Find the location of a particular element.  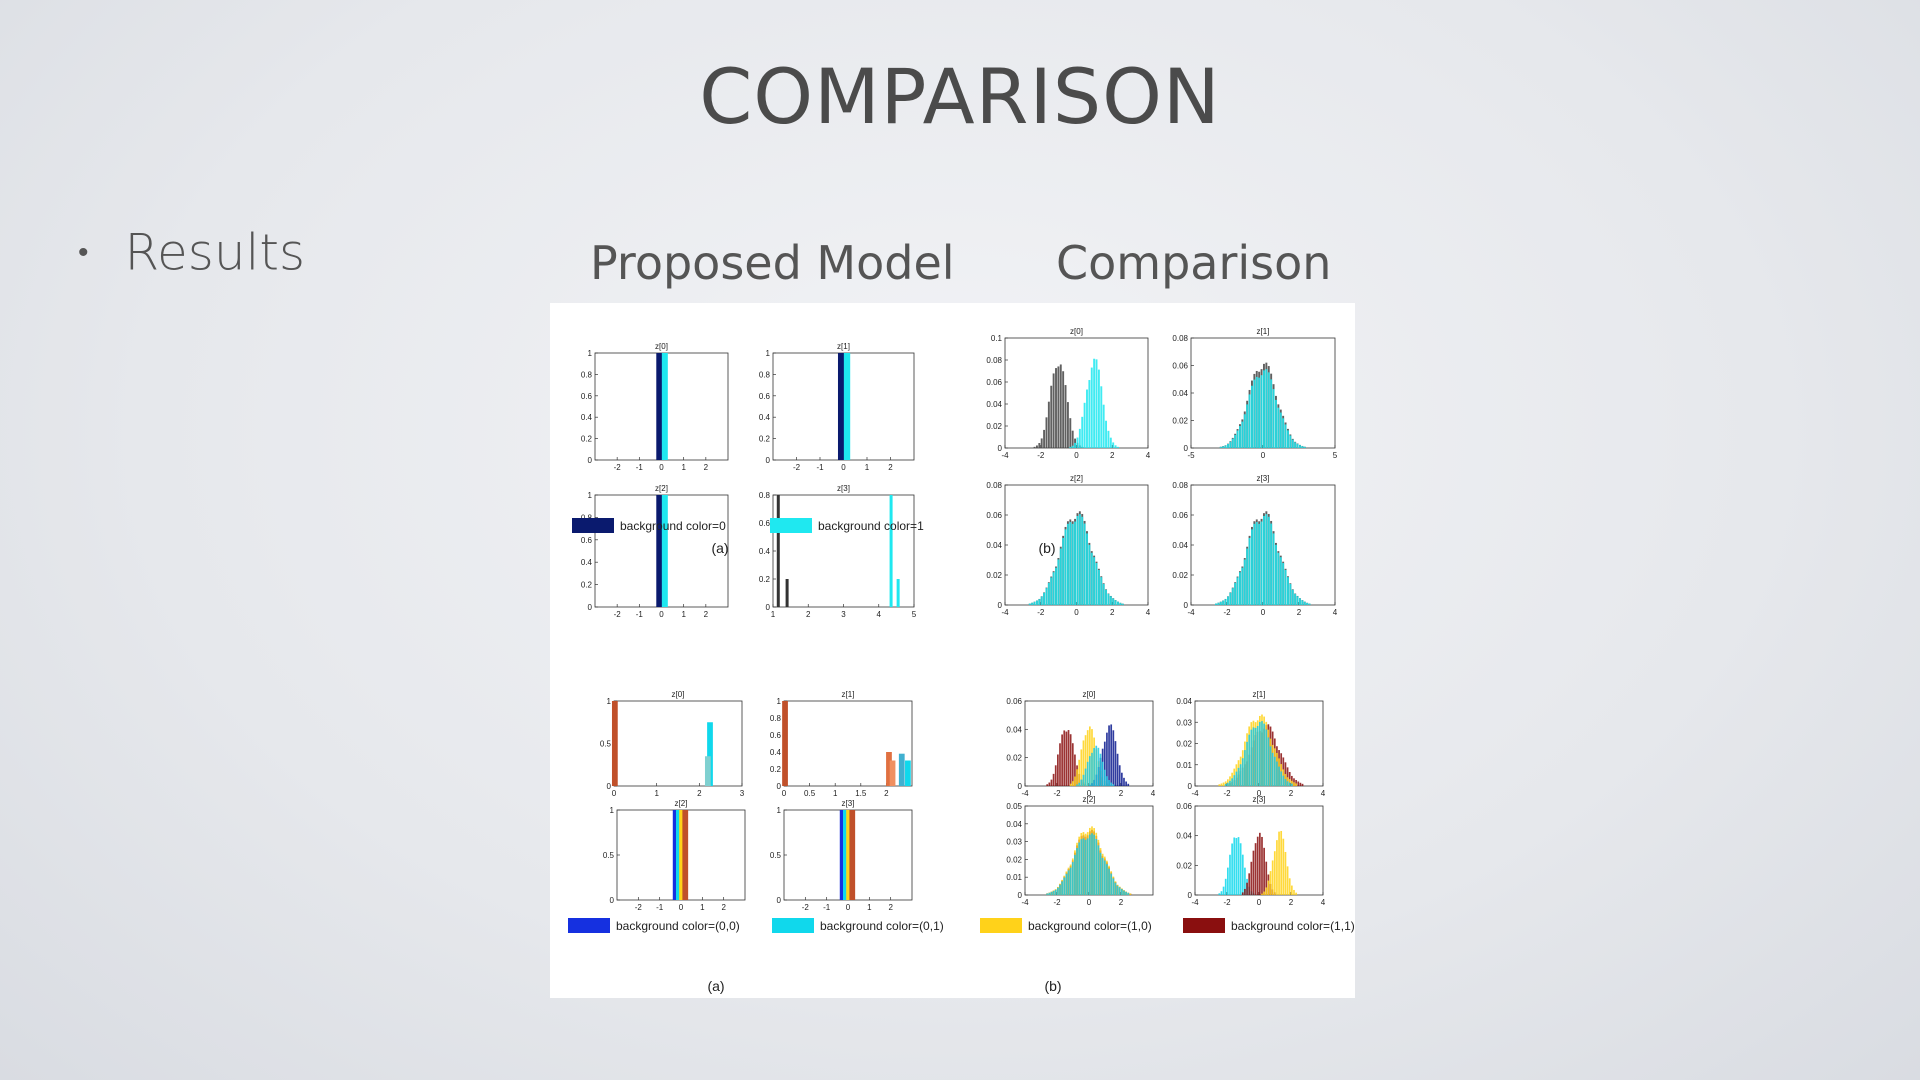

legend-label: background color=(0,1) is located at coordinates (882, 926).